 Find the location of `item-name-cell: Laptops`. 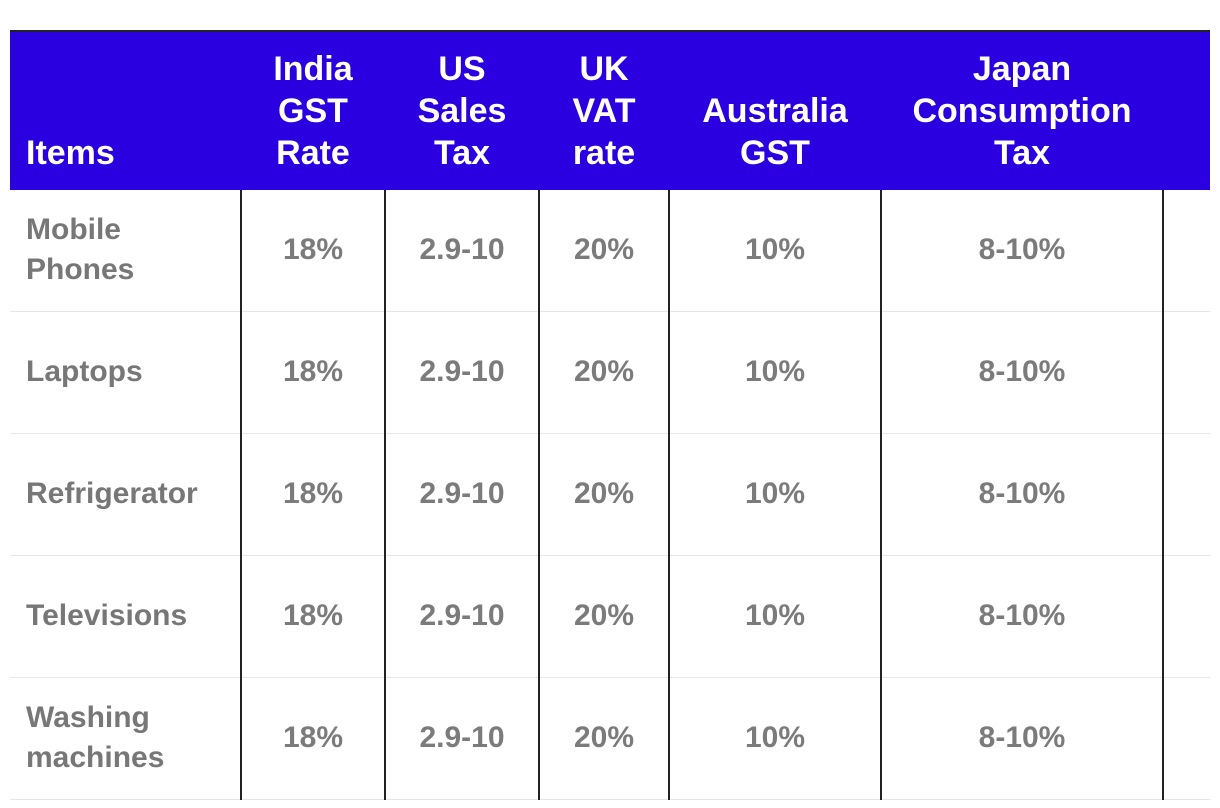

item-name-cell: Laptops is located at coordinates (125, 372).